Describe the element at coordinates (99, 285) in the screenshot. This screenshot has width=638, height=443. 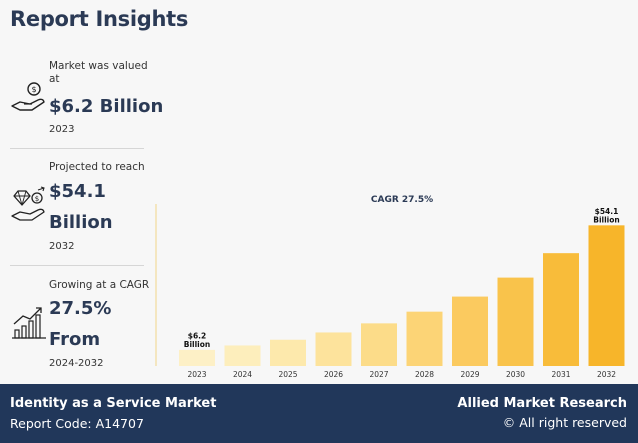
I see `stat-label: Growing at a CAGR` at that location.